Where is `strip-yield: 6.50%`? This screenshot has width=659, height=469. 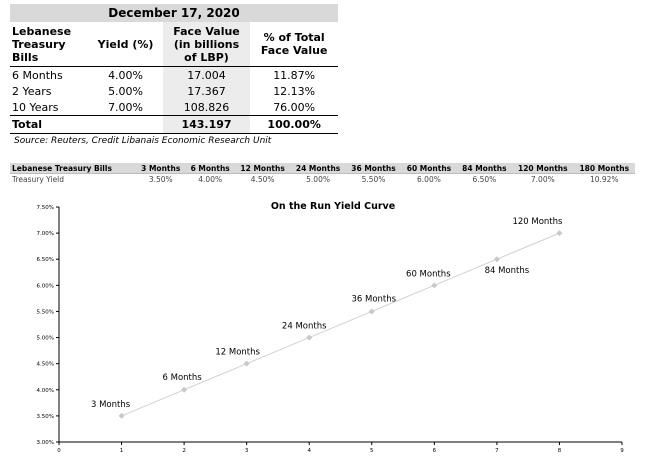
strip-yield: 6.50% is located at coordinates (484, 179).